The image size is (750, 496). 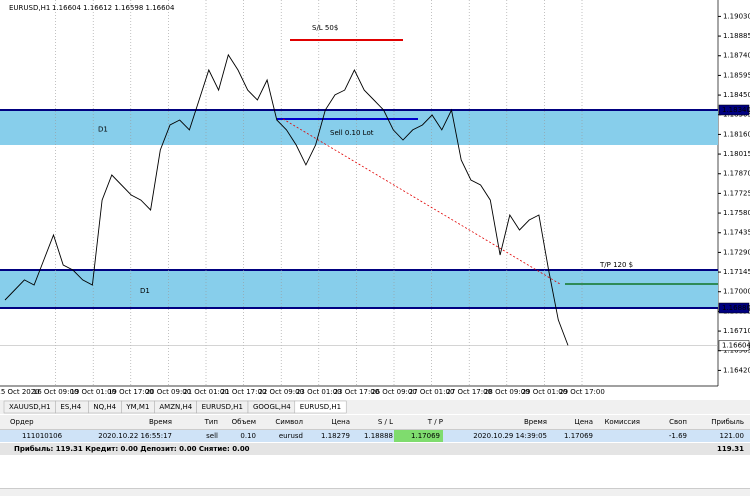 What do you see at coordinates (736, 75) in the screenshot?
I see `price-label: 1.18595` at bounding box center [736, 75].